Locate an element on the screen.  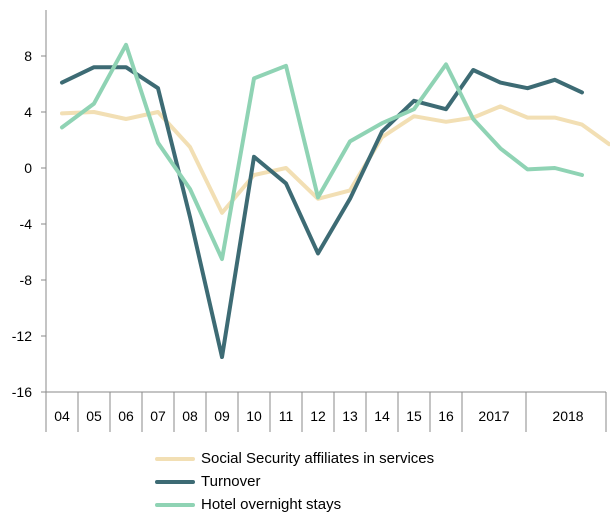
legend-item-turnover: Turnover is located at coordinates (294, 481).